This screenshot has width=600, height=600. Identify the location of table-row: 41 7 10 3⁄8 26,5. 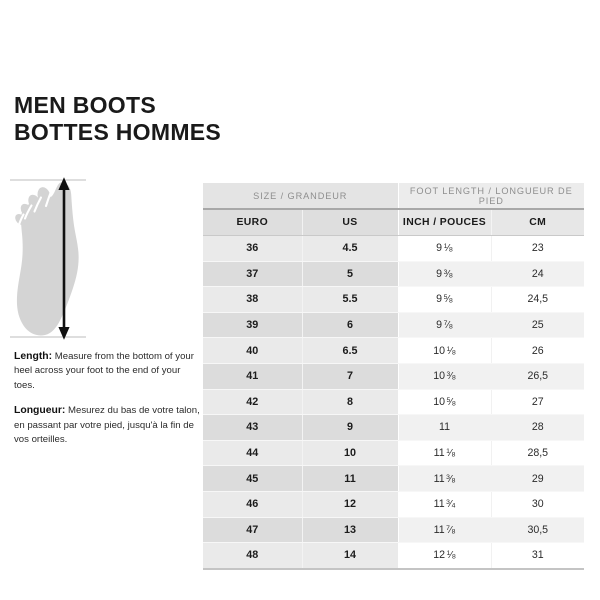
(393, 376).